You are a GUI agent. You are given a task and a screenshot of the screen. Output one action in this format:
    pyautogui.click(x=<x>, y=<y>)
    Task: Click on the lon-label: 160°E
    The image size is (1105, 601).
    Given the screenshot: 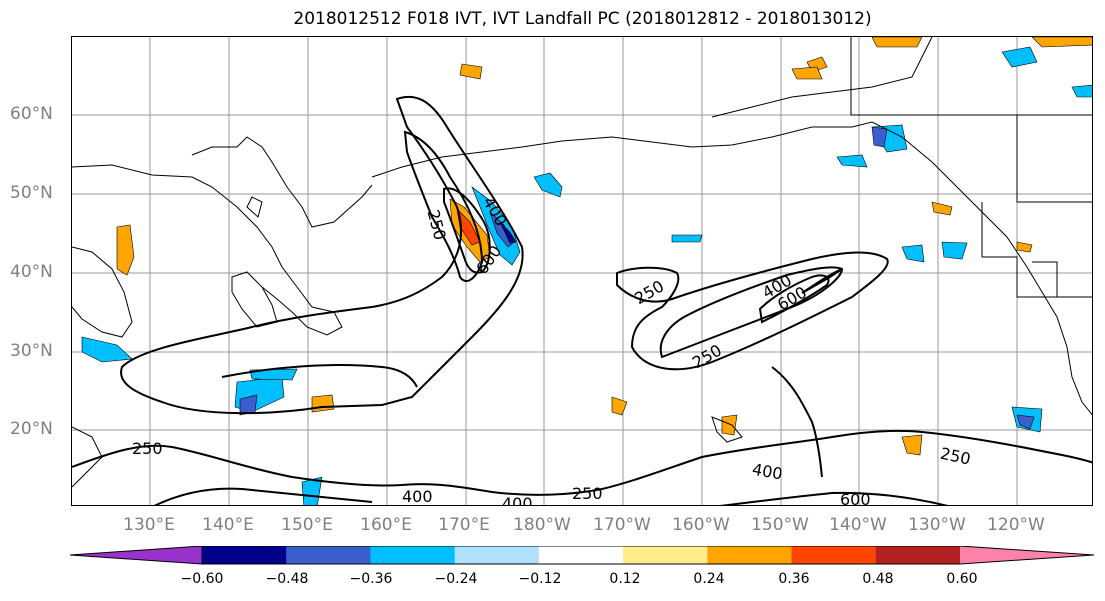 What is the action you would take?
    pyautogui.click(x=386, y=525)
    